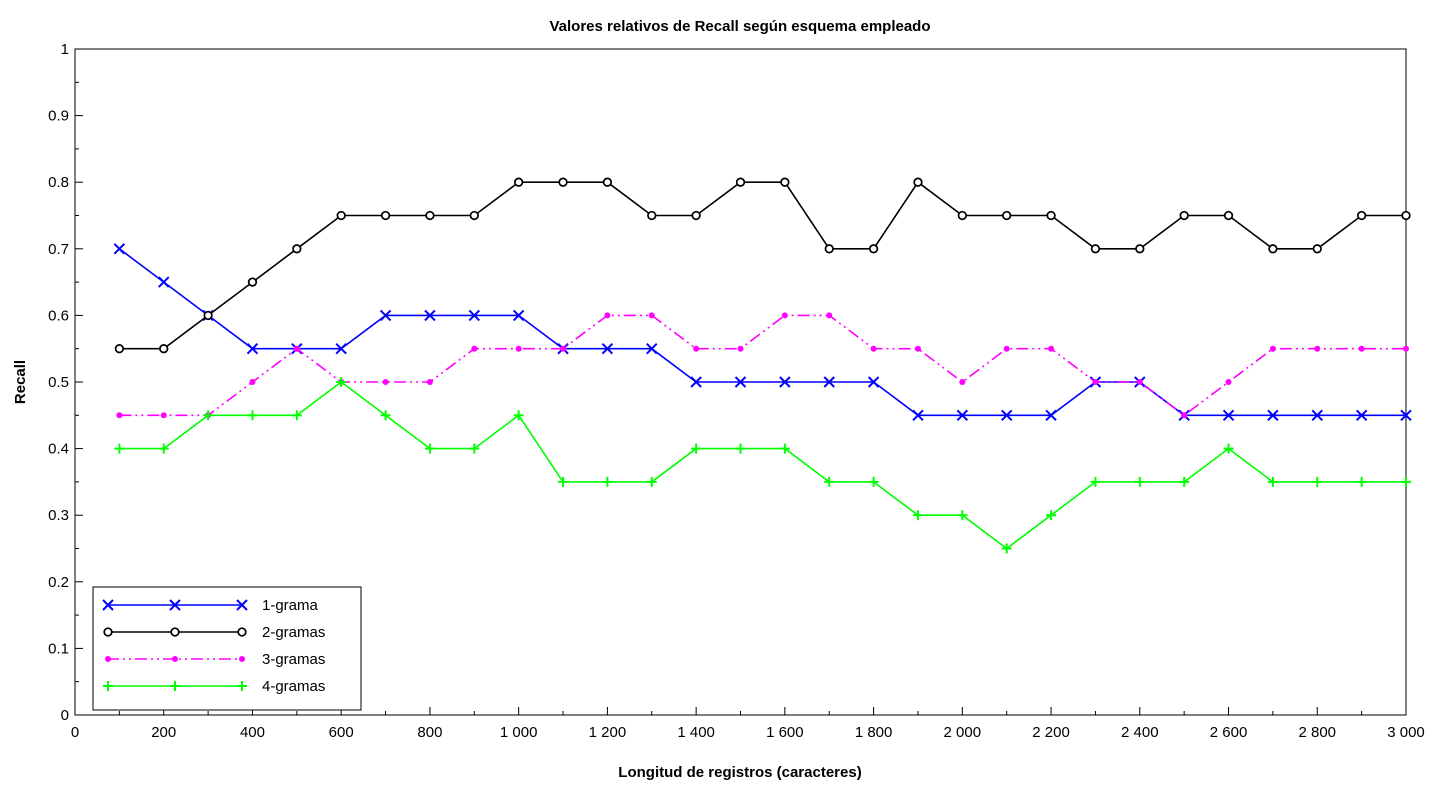 The image size is (1456, 806). Describe the element at coordinates (1229, 732) in the screenshot. I see `x-tick-label: 2 600` at that location.